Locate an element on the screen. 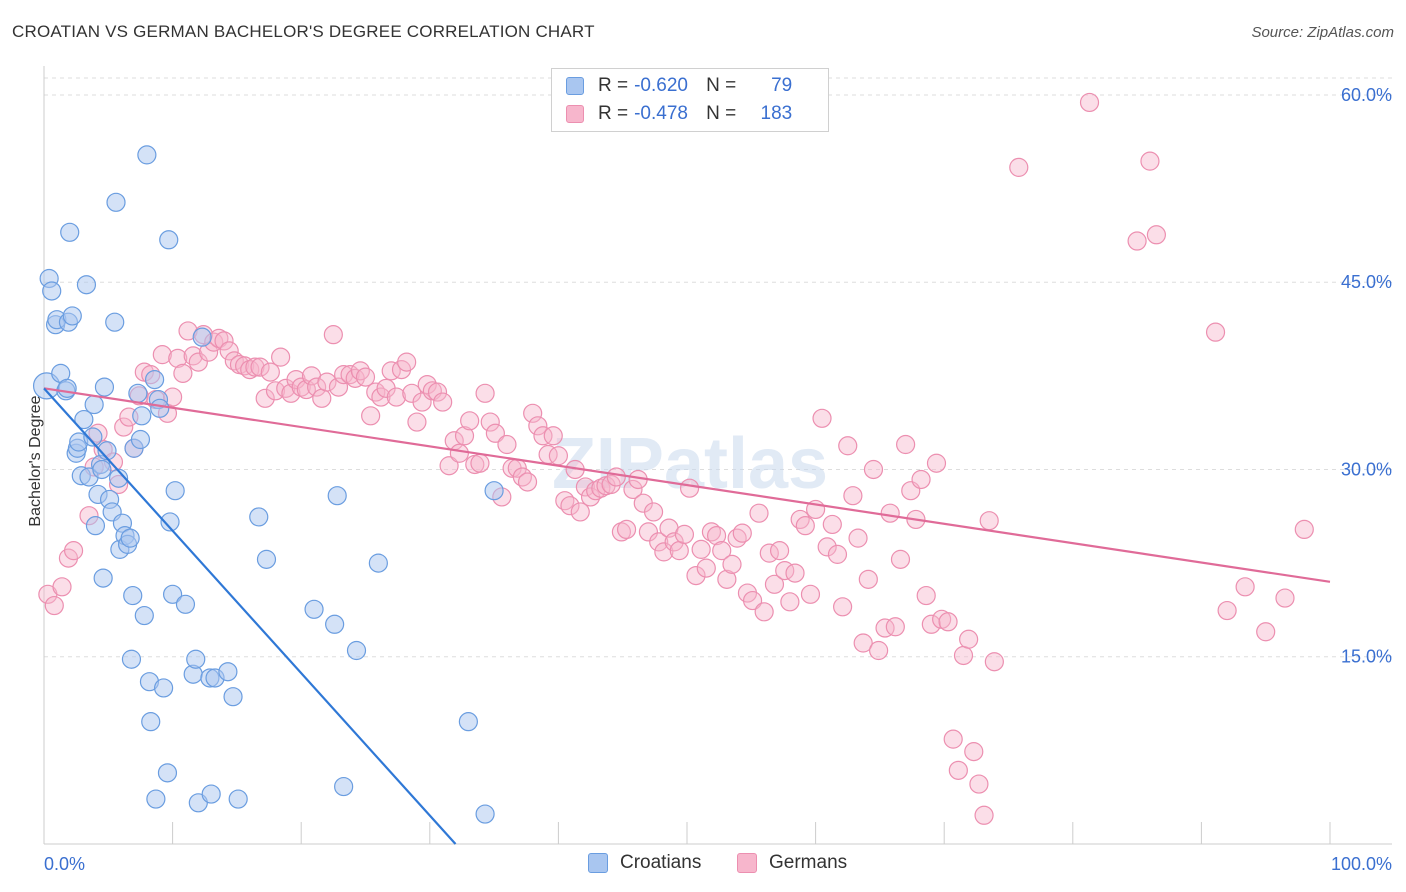 The height and width of the screenshot is (892, 1406). y-tick-label: 60.0% is located at coordinates (1366, 95).